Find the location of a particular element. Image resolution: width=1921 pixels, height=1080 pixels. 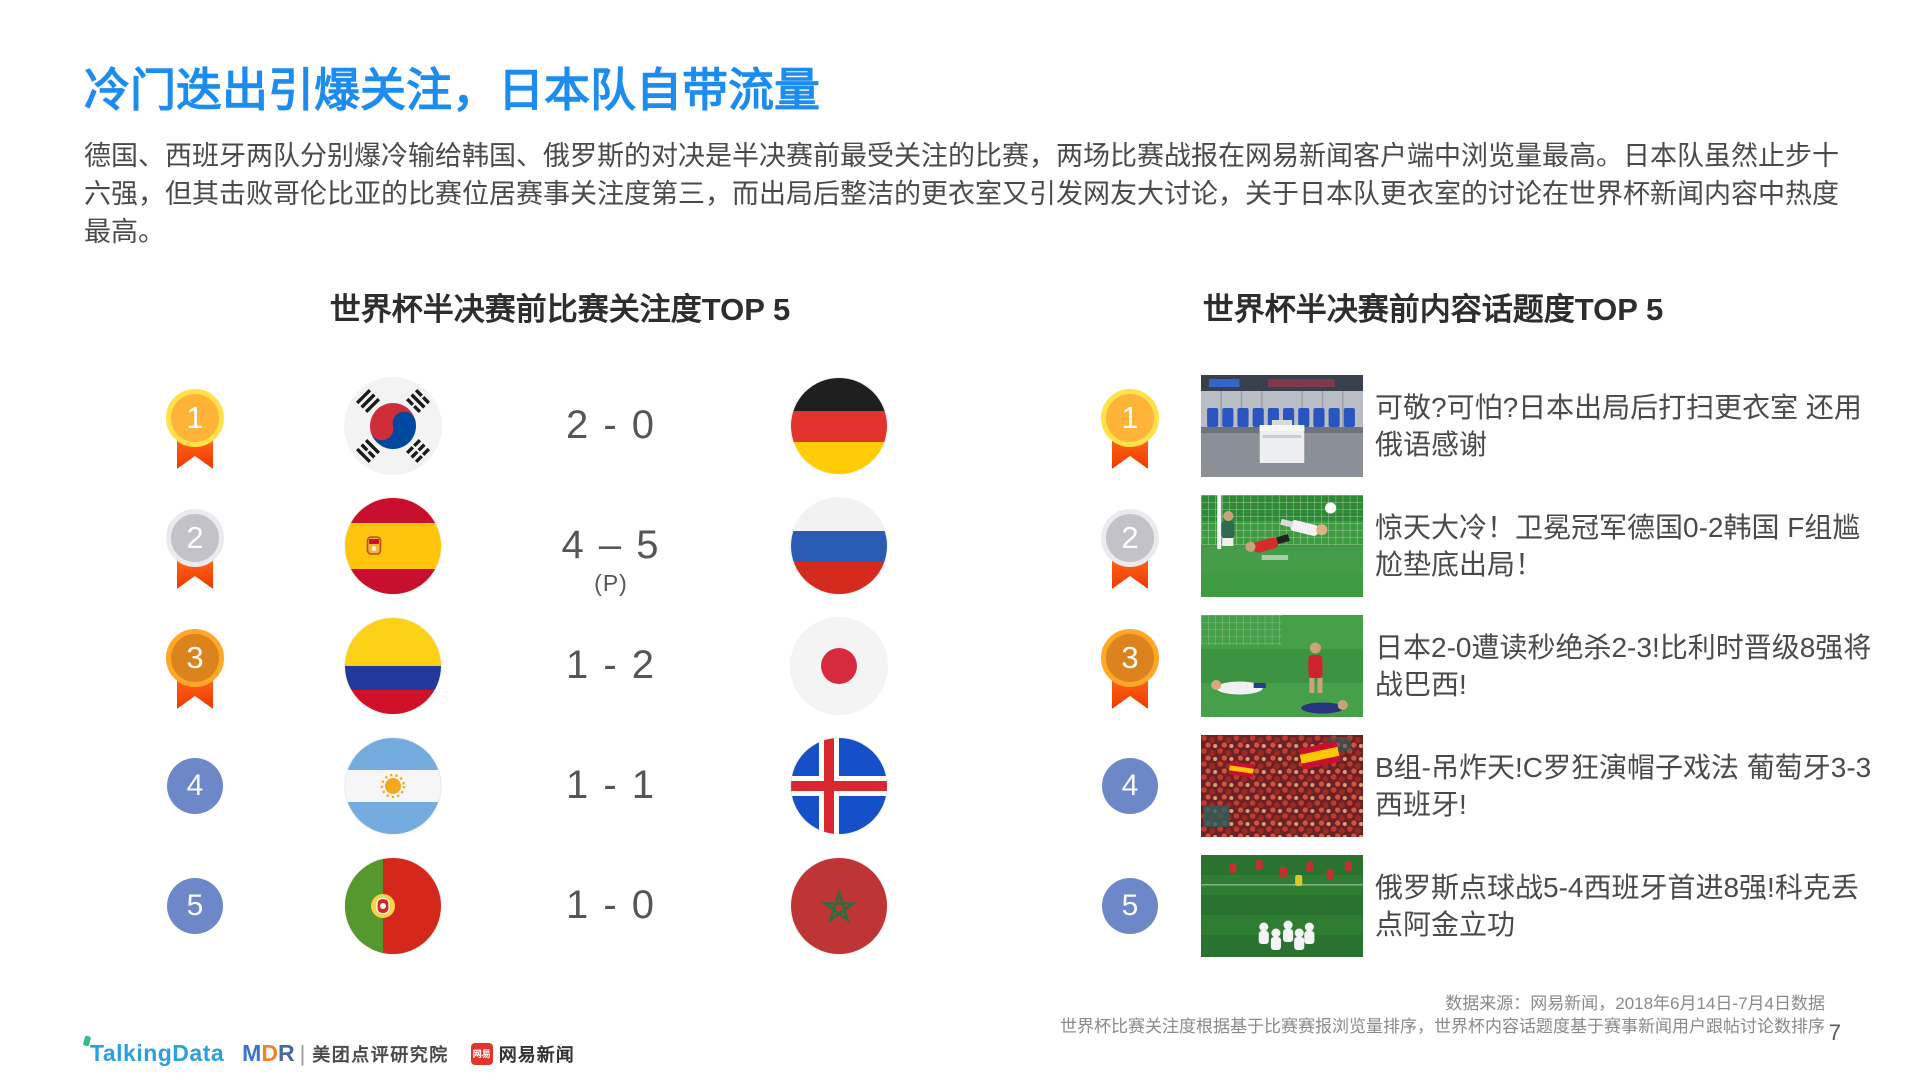

flag-south-korea-icon is located at coordinates (393, 425).